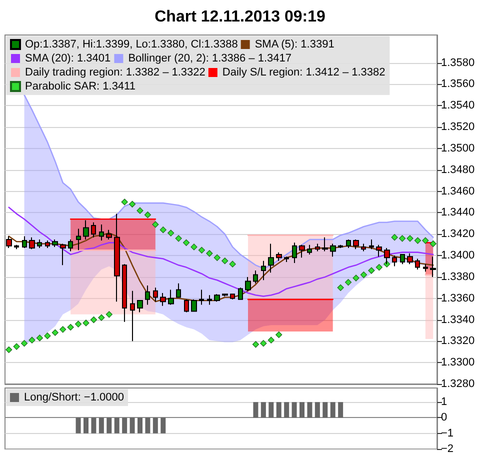 This screenshot has height=457, width=480. I want to click on y-tick-label: 1.3380, so click(458, 276).